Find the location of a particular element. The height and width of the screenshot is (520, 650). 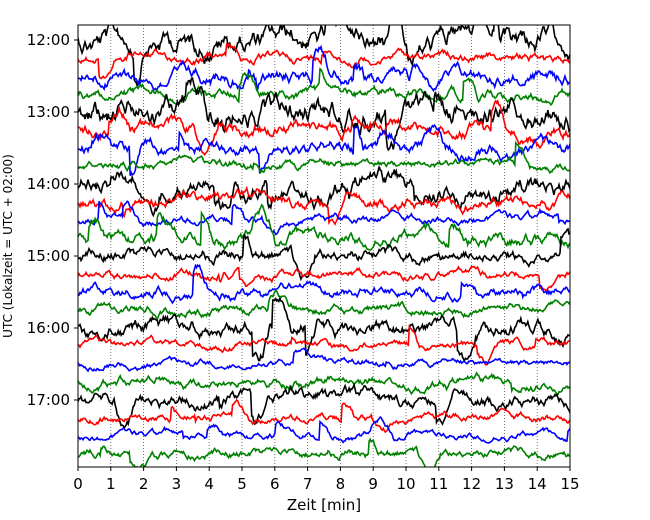

x-tick-label: 6 is located at coordinates (275, 484).